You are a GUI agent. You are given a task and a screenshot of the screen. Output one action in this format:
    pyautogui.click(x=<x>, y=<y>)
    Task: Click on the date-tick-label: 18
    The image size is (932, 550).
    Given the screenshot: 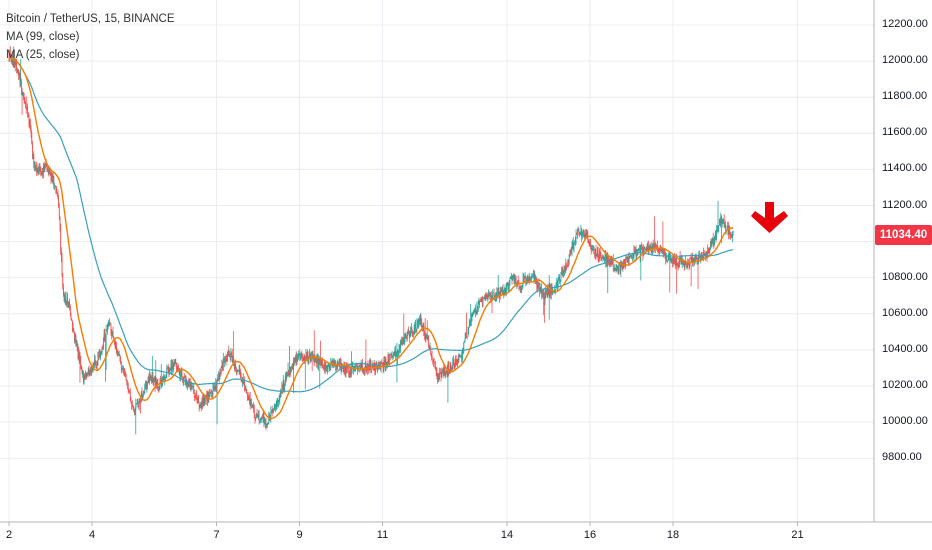 What is the action you would take?
    pyautogui.click(x=673, y=535)
    